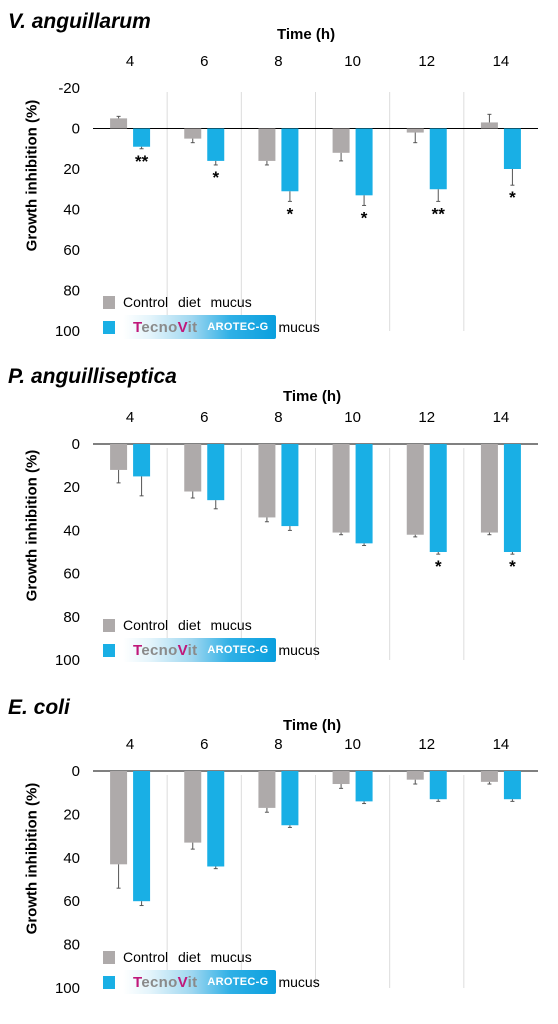  Describe the element at coordinates (69, 88) in the screenshot. I see `y-tick-label: -20` at that location.